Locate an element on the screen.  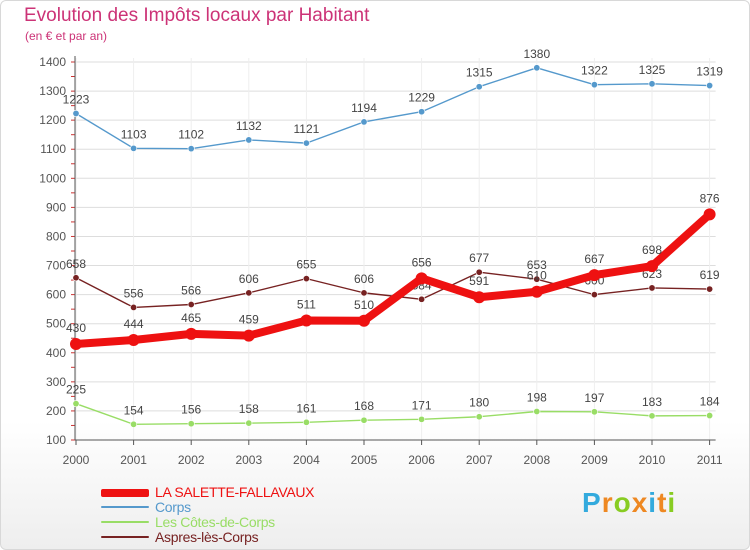
data-label-aspres-les-corps: 677 is located at coordinates (479, 258).